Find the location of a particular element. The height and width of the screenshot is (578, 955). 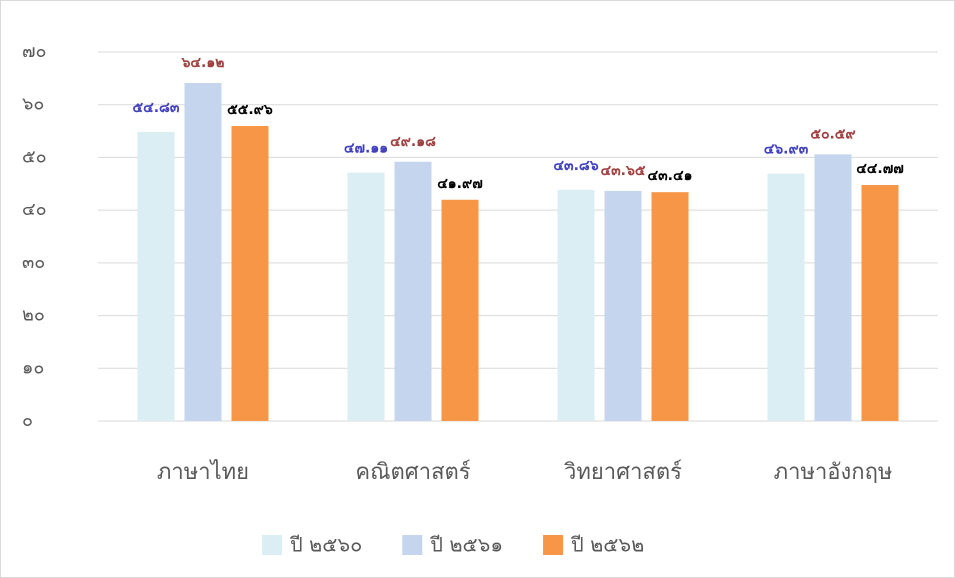

legend-label: ปี ๒๕๖๑ is located at coordinates (466, 545).